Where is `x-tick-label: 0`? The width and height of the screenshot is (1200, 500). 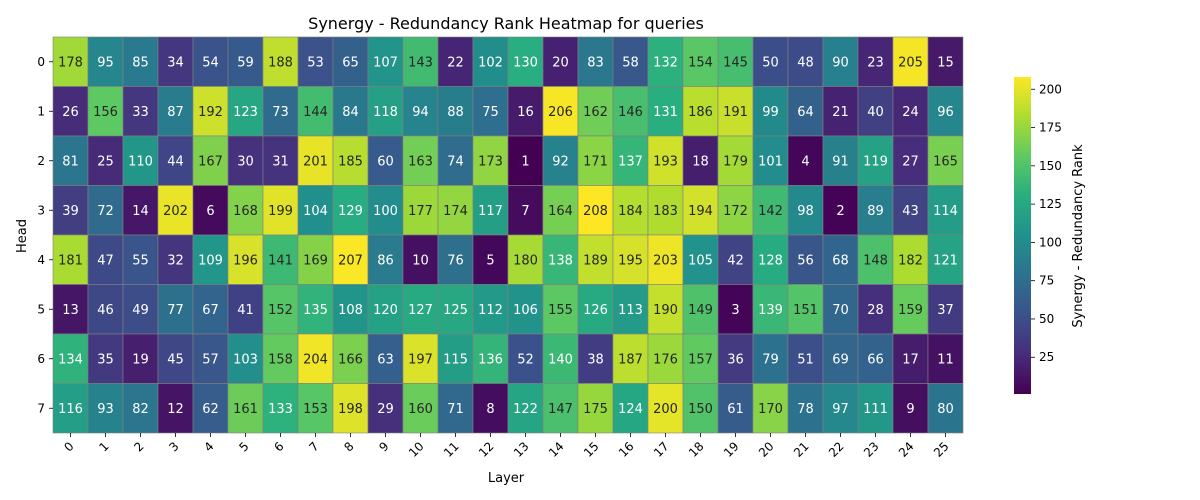 x-tick-label: 0 is located at coordinates (68, 446).